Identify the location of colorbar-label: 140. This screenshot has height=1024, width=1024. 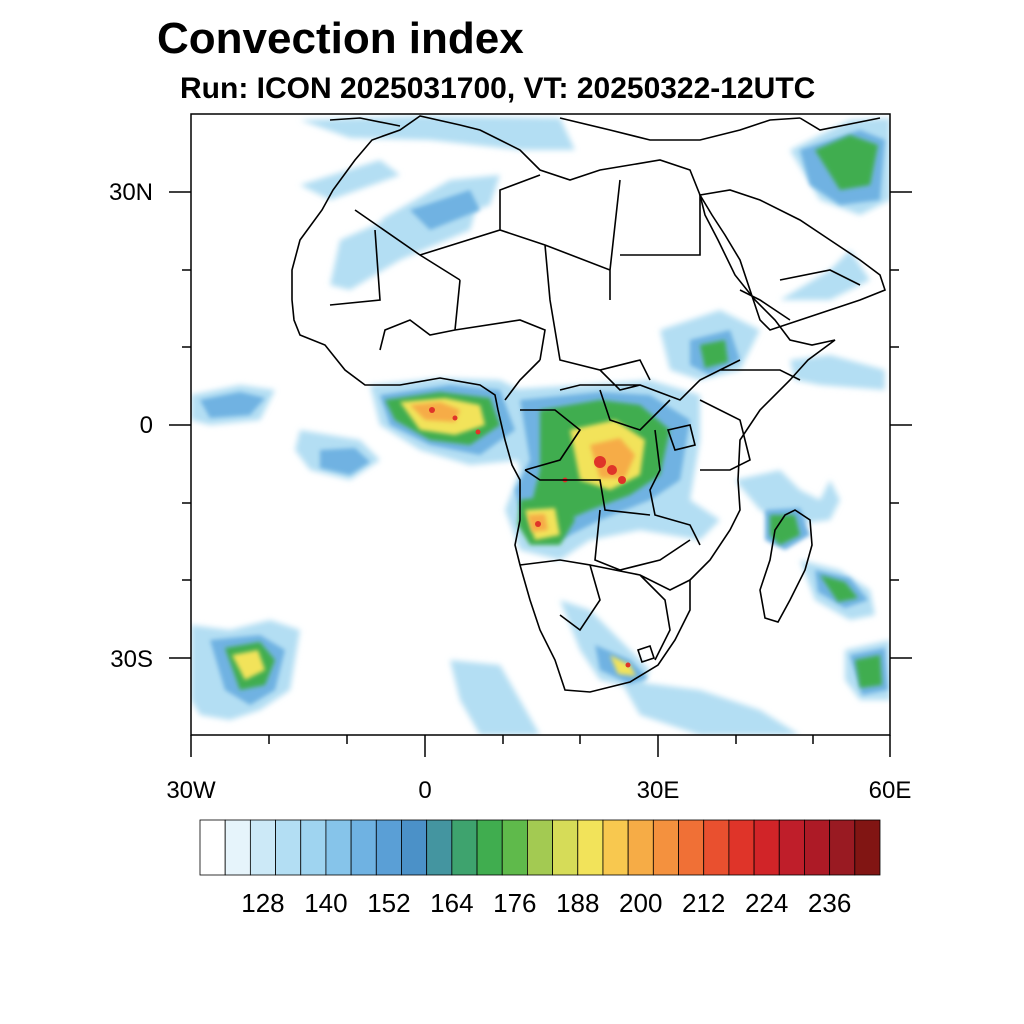
(325, 903).